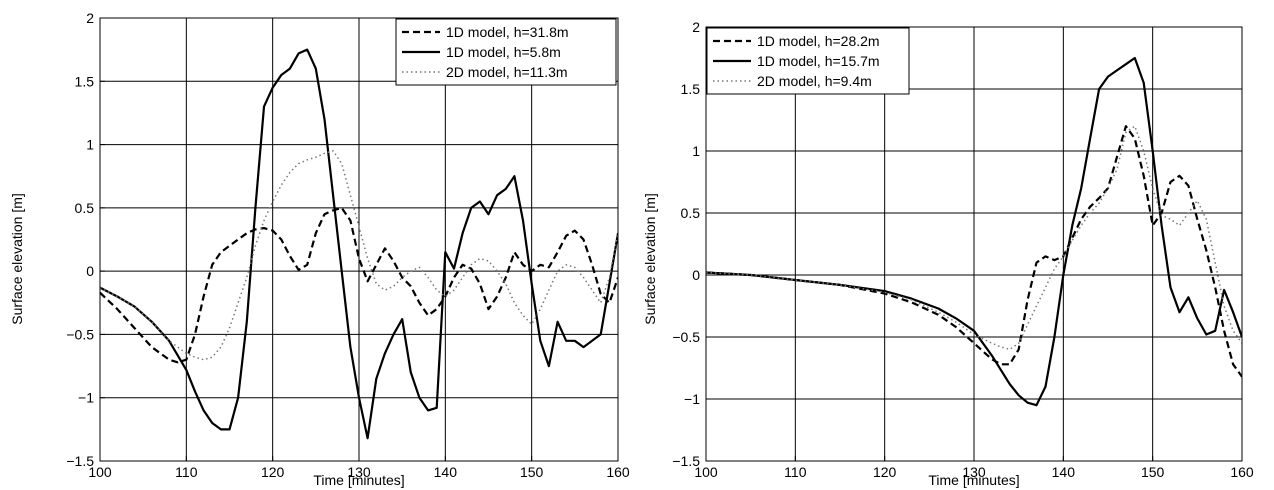 Image resolution: width=1274 pixels, height=490 pixels. What do you see at coordinates (814, 81) in the screenshot?
I see `legend-label: 2D model, h=9.4m` at bounding box center [814, 81].